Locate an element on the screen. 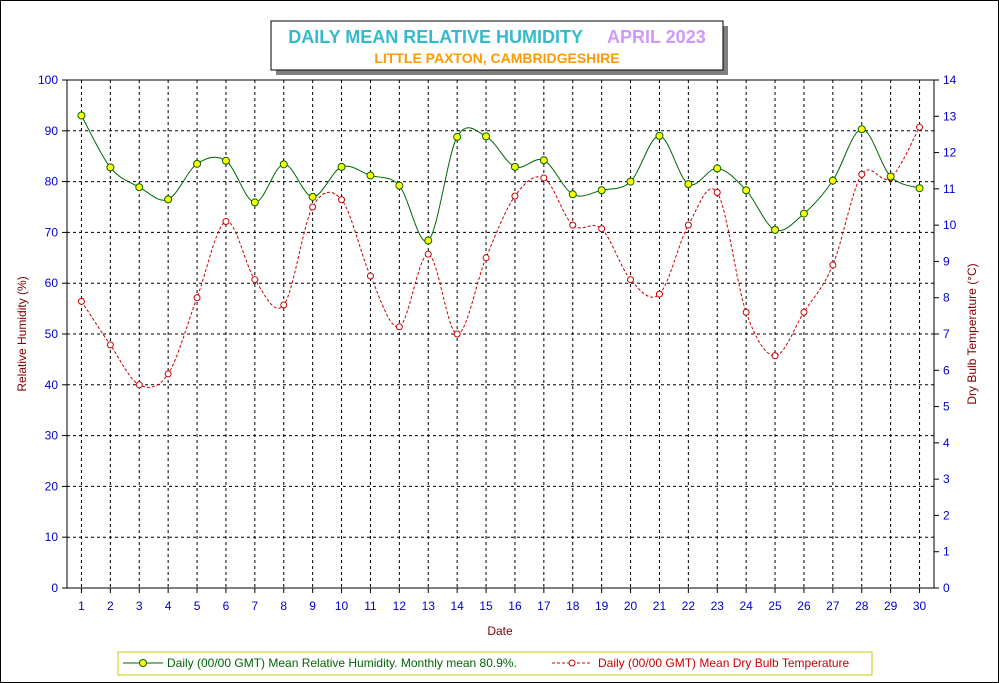 Image resolution: width=999 pixels, height=683 pixels. y2-tick-label: 7 is located at coordinates (946, 334).